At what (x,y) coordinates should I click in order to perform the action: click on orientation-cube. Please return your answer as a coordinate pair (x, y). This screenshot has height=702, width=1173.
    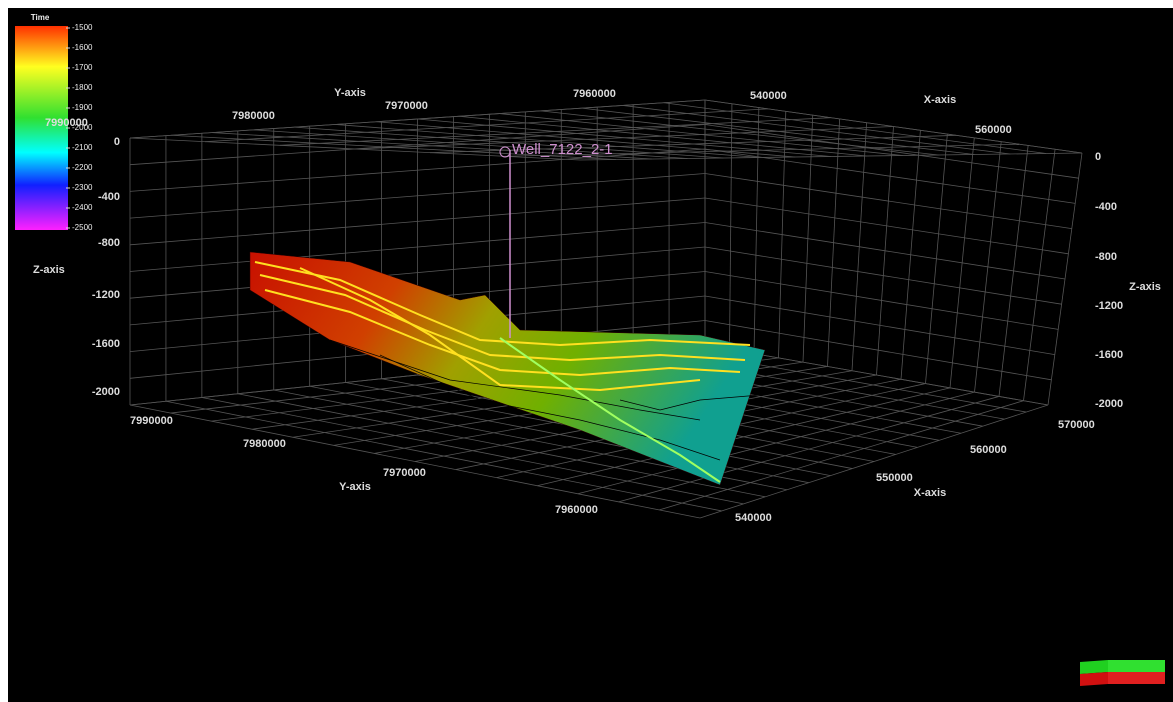
    Looking at the image, I should click on (1122, 673).